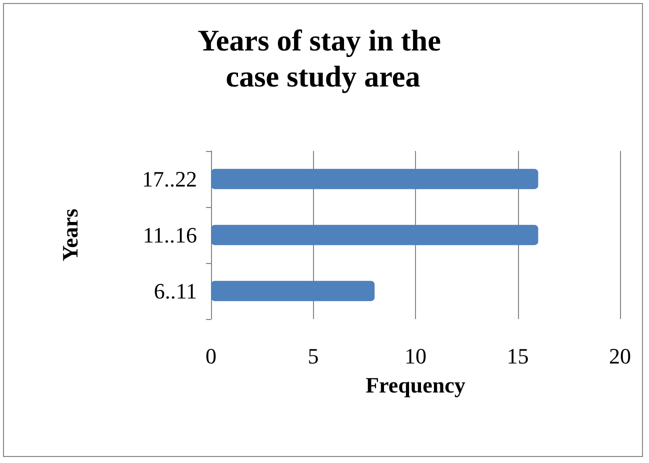 The image size is (649, 463). Describe the element at coordinates (323, 59) in the screenshot. I see `chart-title: Years of stay in the case study area` at that location.